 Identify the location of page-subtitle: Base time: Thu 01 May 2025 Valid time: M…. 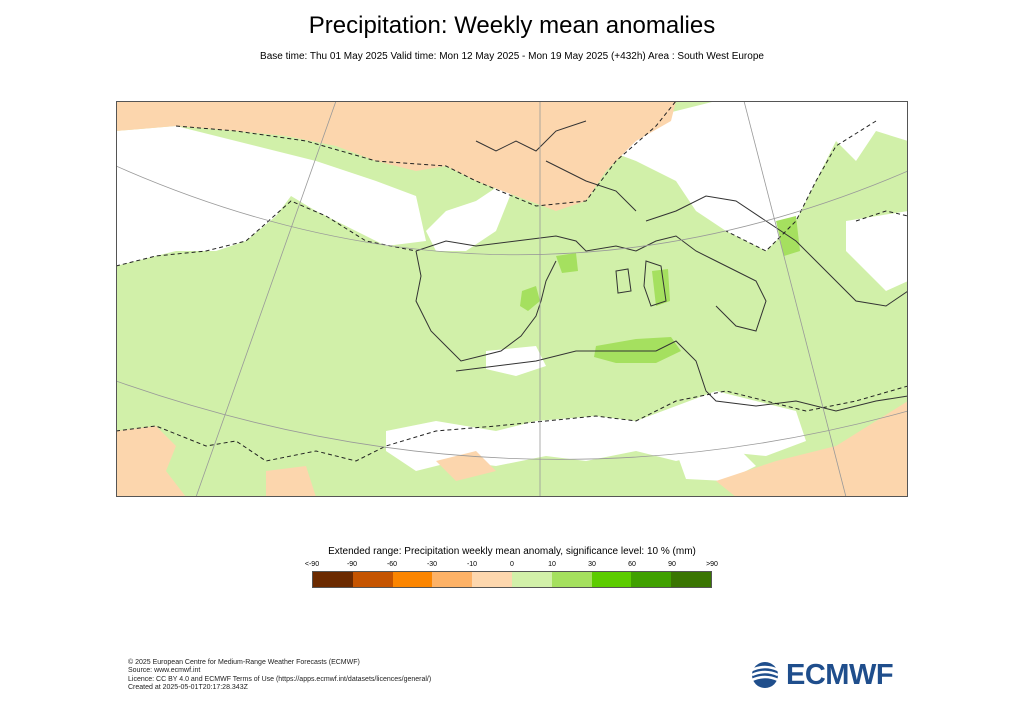
(512, 56).